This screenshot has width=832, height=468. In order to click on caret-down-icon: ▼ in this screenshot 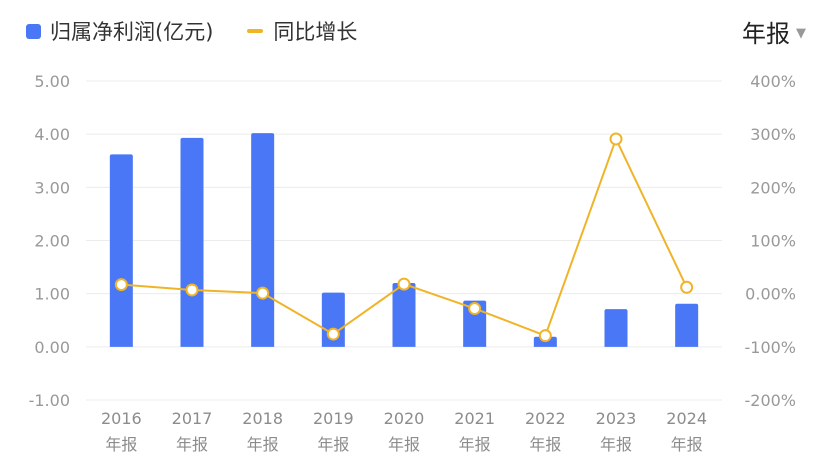, I will do `click(801, 33)`.